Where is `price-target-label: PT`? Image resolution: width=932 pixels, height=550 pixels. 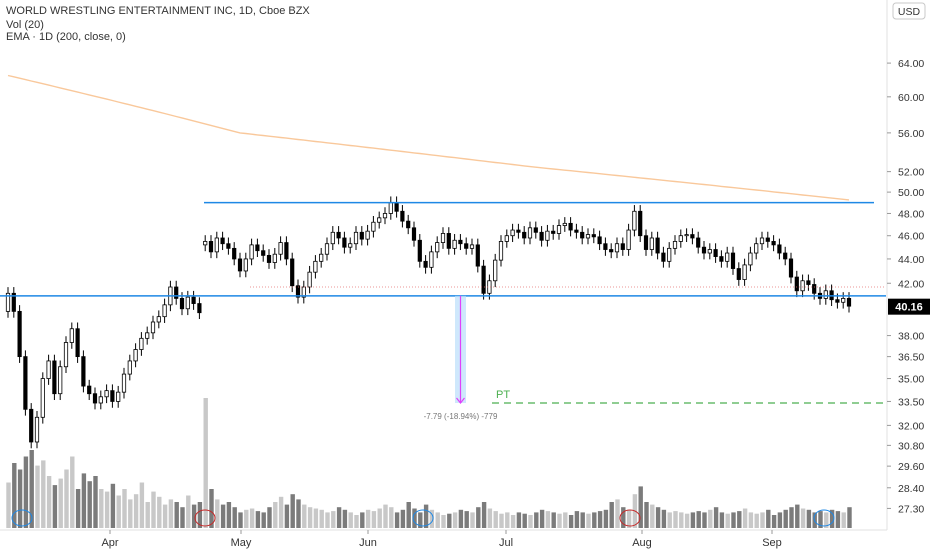
price-target-label: PT is located at coordinates (503, 395).